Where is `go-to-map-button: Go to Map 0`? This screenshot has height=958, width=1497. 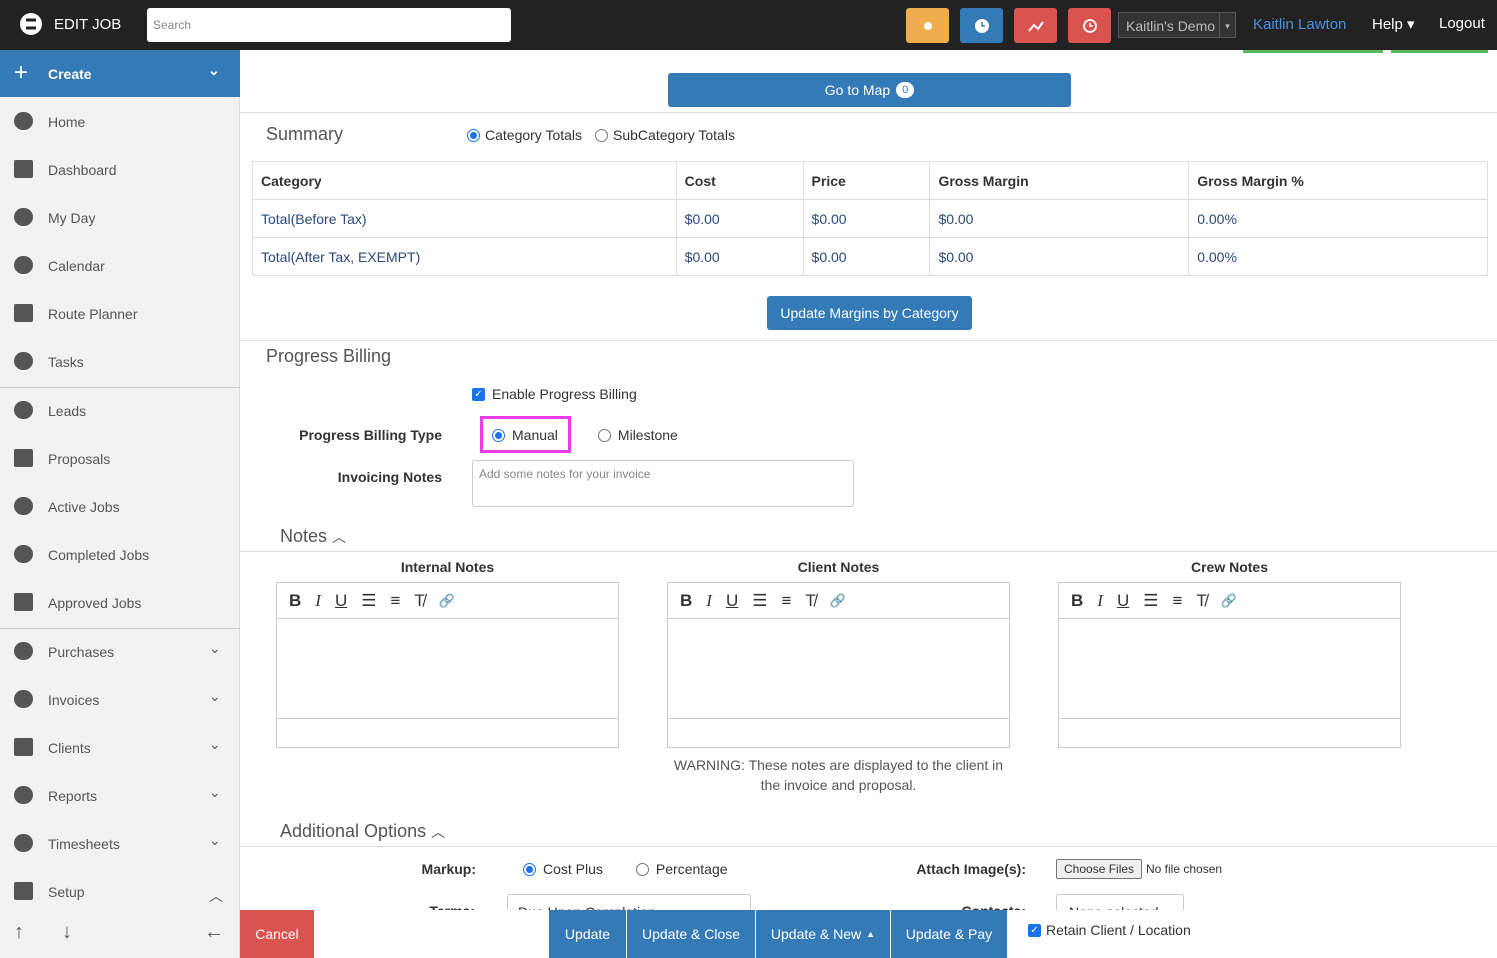
go-to-map-button: Go to Map 0 is located at coordinates (869, 90).